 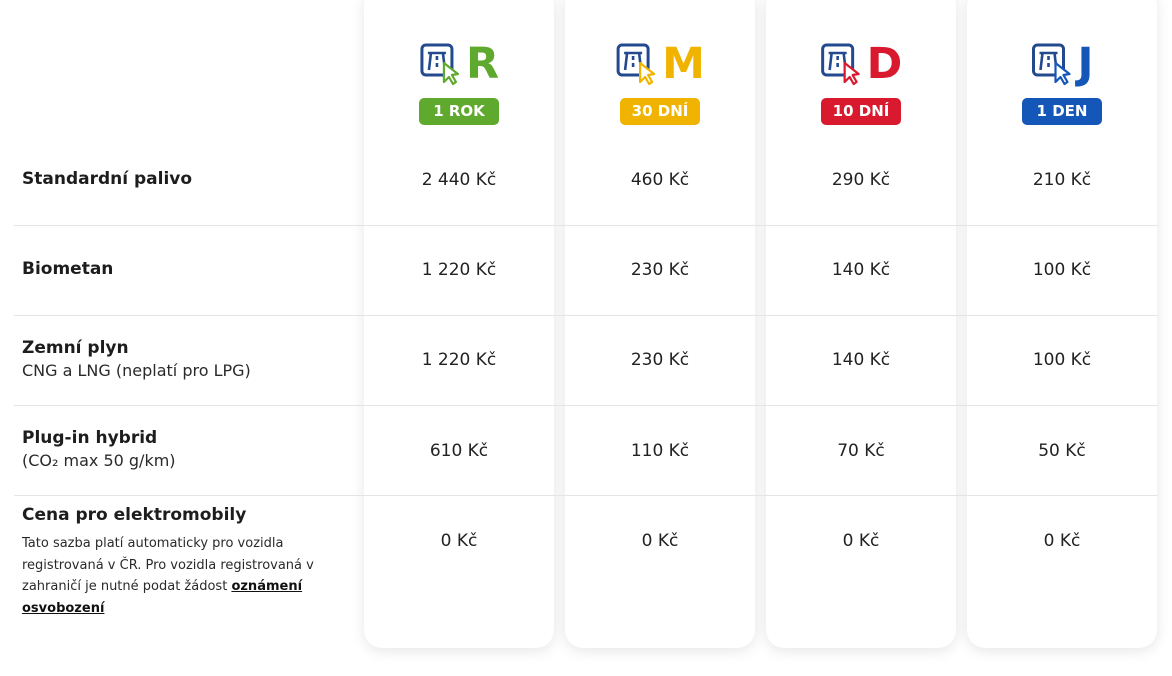 I want to click on row-label-natural-gas: Zemní plyn CNG a LNG (neplatí pro LPG), so click(x=136, y=359).